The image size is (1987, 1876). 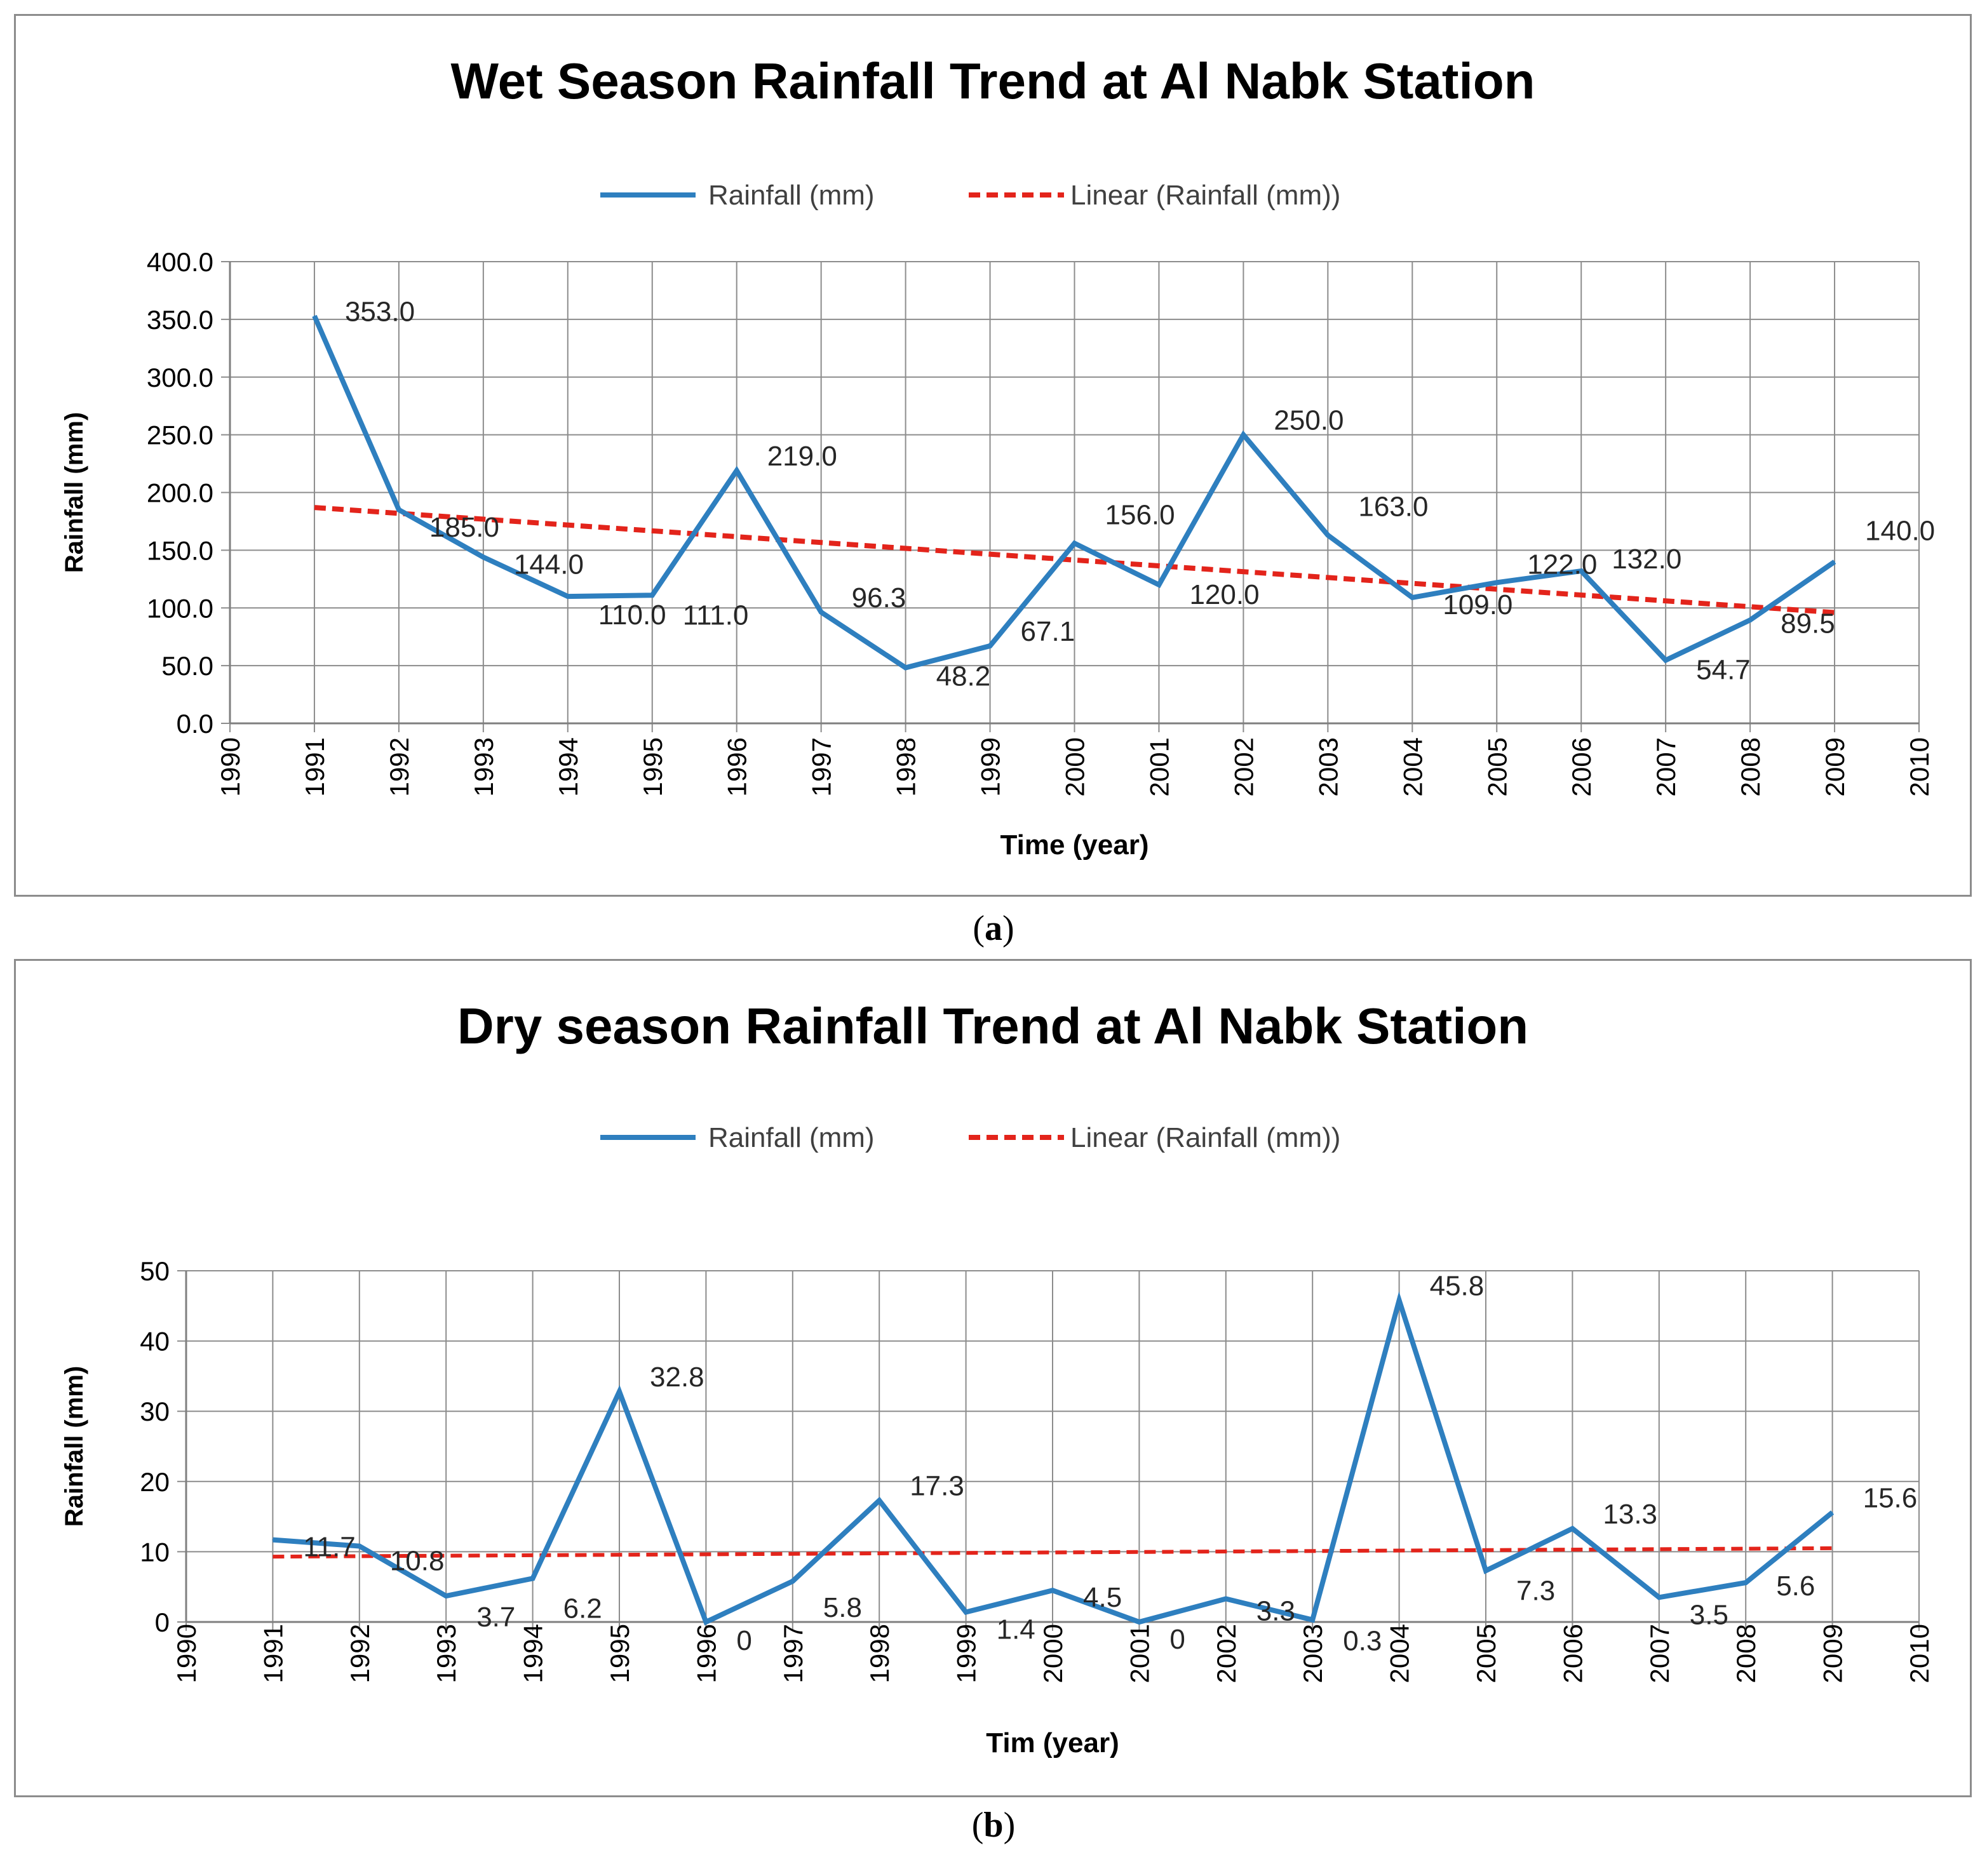 I want to click on x-tick-label: 1992, so click(x=399, y=766).